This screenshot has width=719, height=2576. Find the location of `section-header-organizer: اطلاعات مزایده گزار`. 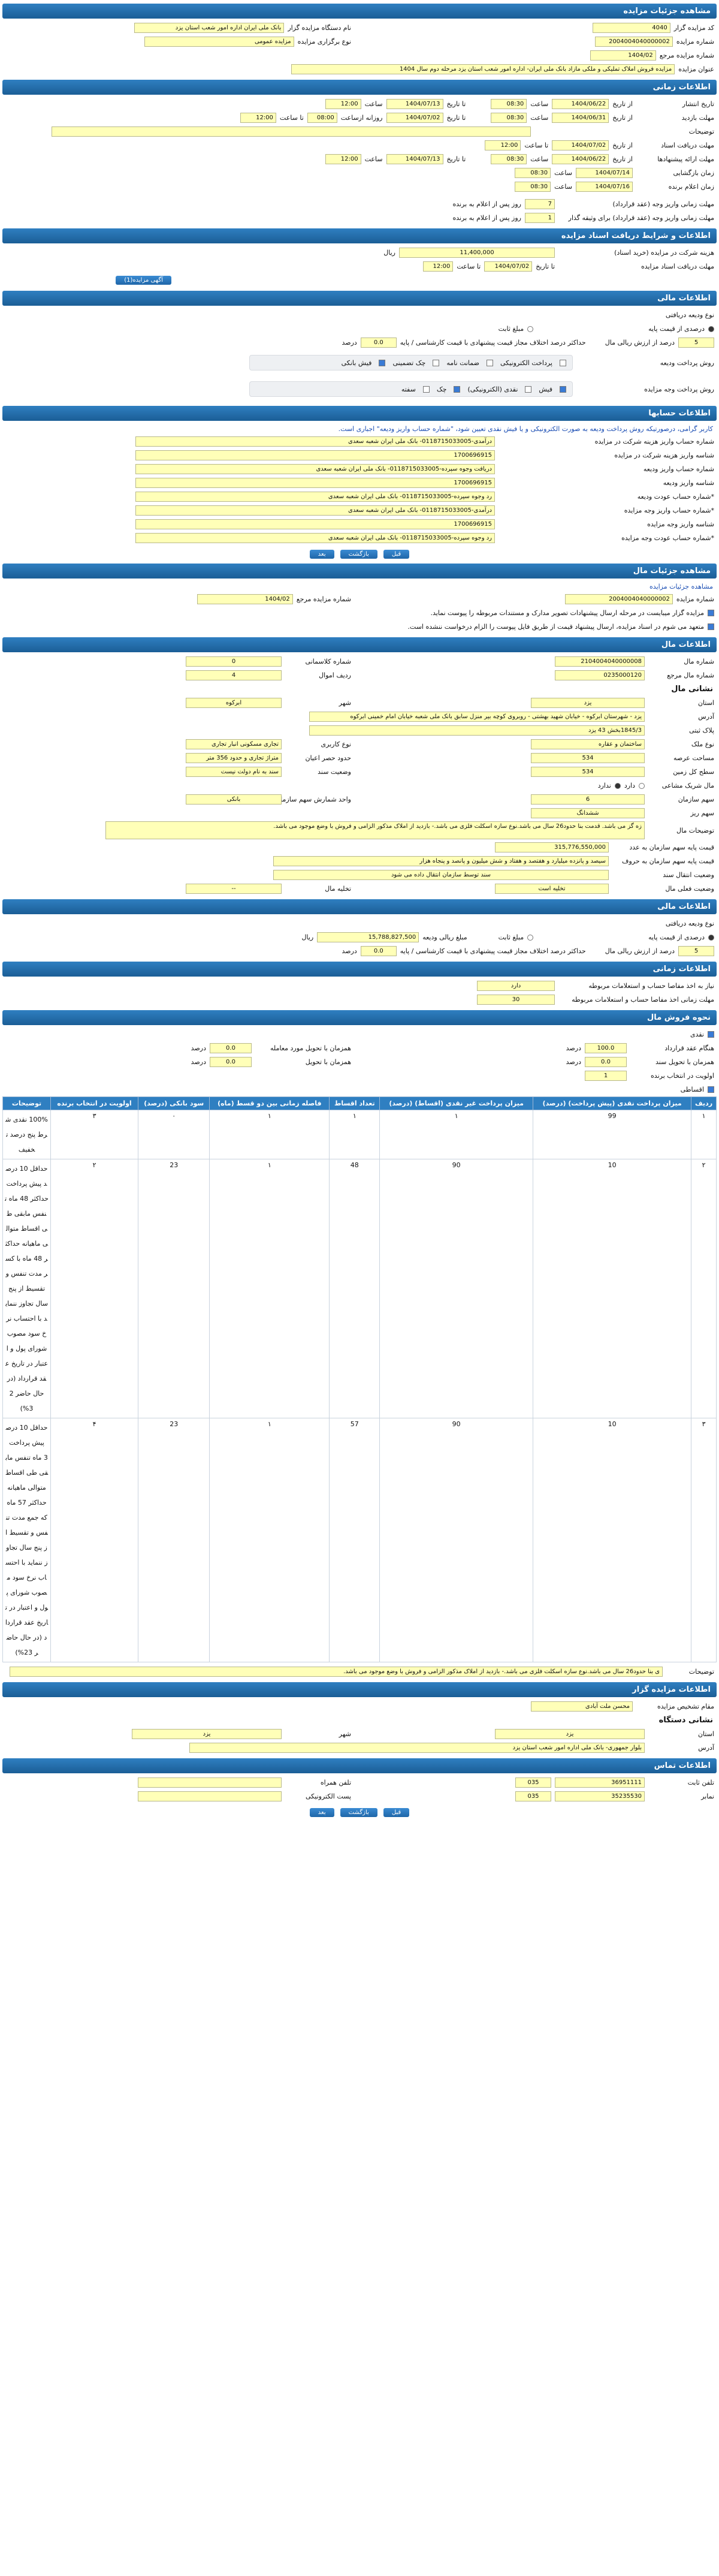

section-header-organizer: اطلاعات مزایده گزار is located at coordinates (359, 1689).